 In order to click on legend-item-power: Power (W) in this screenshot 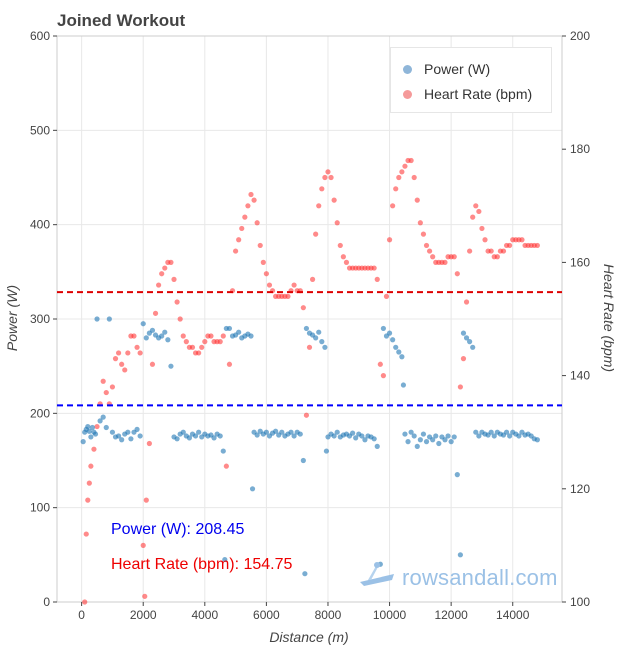, I will do `click(446, 69)`.